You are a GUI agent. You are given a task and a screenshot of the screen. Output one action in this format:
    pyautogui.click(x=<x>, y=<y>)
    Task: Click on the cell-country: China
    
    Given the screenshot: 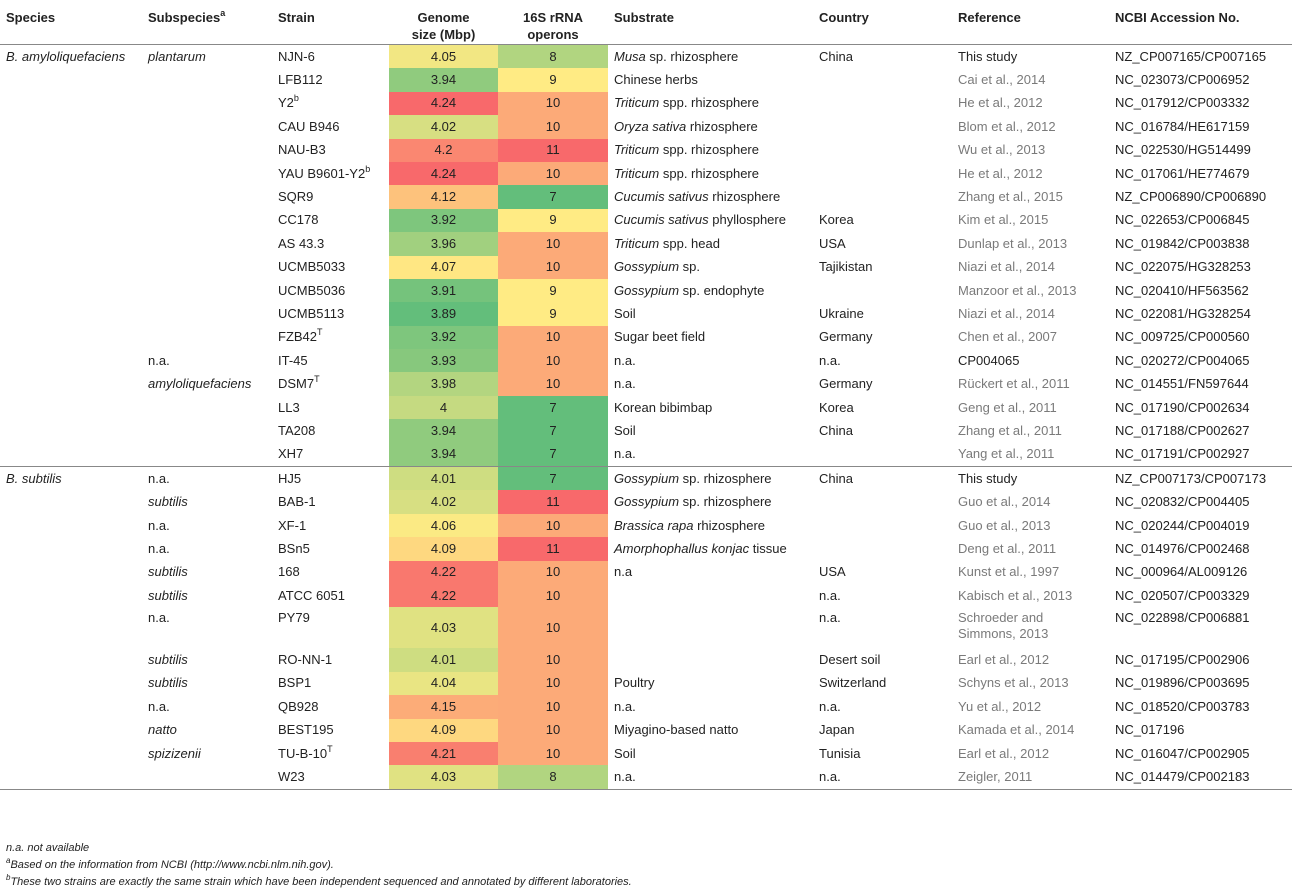 What is the action you would take?
    pyautogui.click(x=836, y=430)
    